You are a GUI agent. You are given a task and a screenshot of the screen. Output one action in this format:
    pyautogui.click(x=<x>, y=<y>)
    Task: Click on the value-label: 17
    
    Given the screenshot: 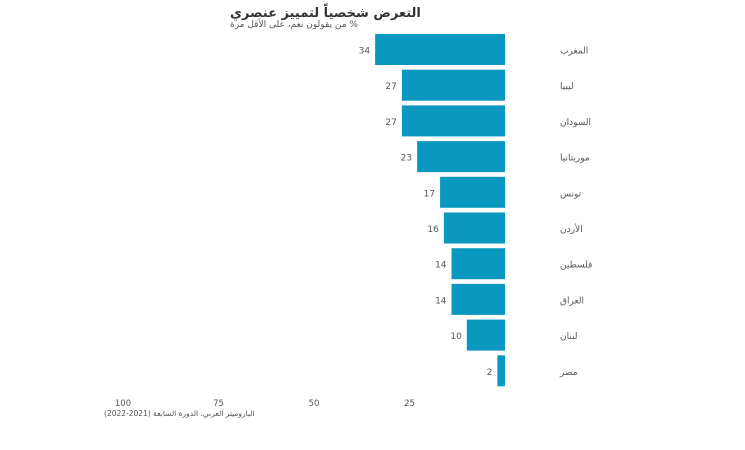 What is the action you would take?
    pyautogui.click(x=429, y=194)
    